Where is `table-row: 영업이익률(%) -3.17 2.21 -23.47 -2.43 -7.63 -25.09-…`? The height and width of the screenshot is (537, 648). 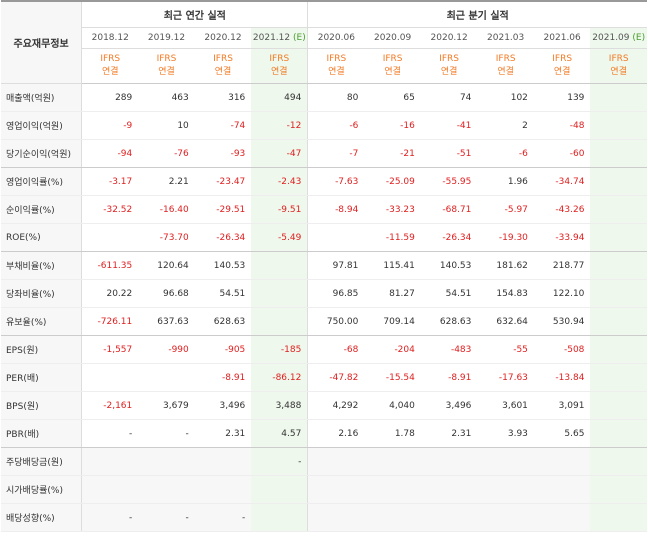
table-row: 영업이익률(%) -3.17 2.21 -23.47 -2.43 -7.63 -25.09-… is located at coordinates (324, 181).